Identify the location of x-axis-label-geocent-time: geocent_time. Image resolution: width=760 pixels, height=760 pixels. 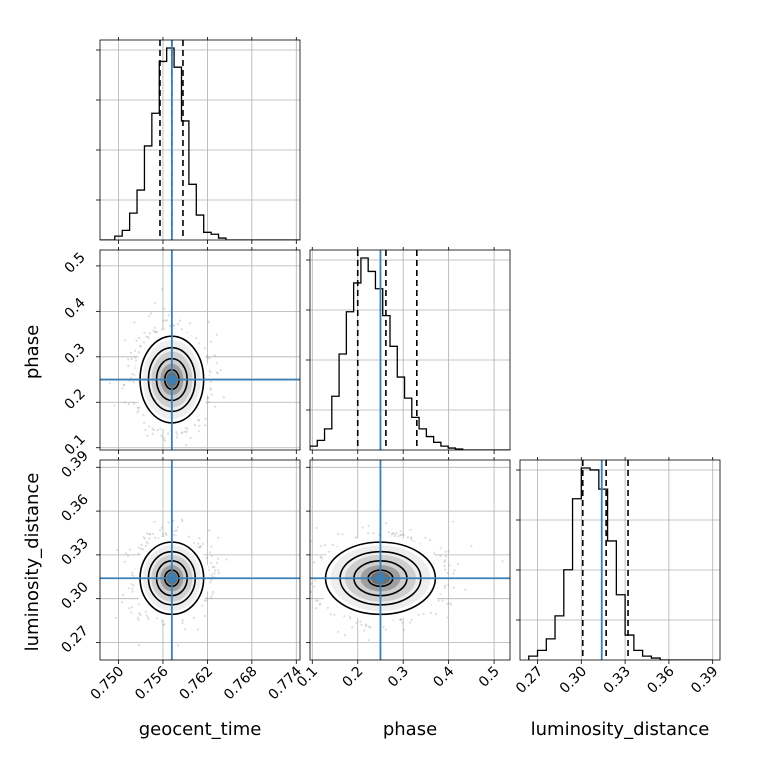
(200, 729).